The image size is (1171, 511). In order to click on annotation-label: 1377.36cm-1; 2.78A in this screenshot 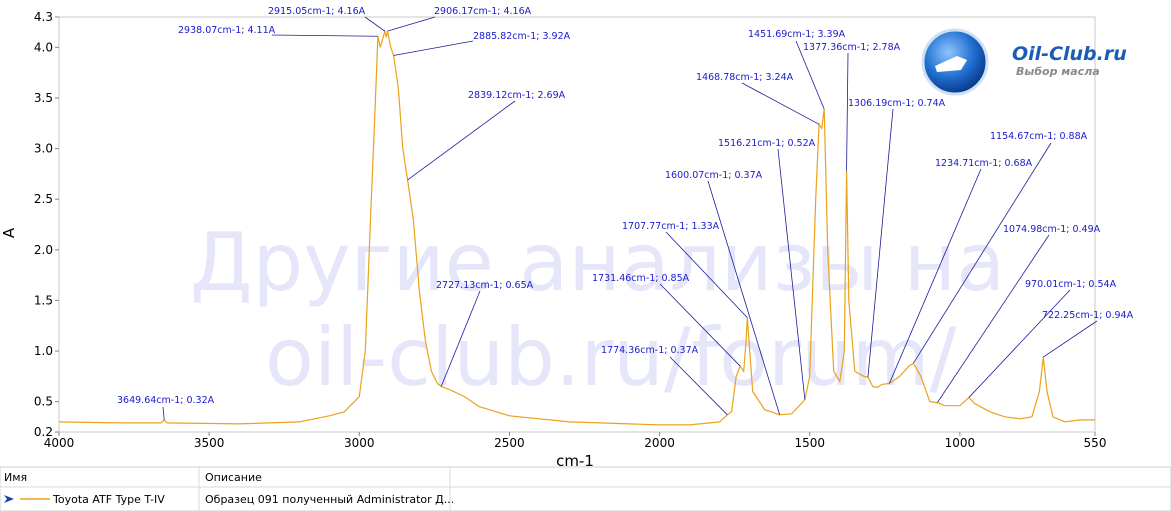, I will do `click(852, 47)`.